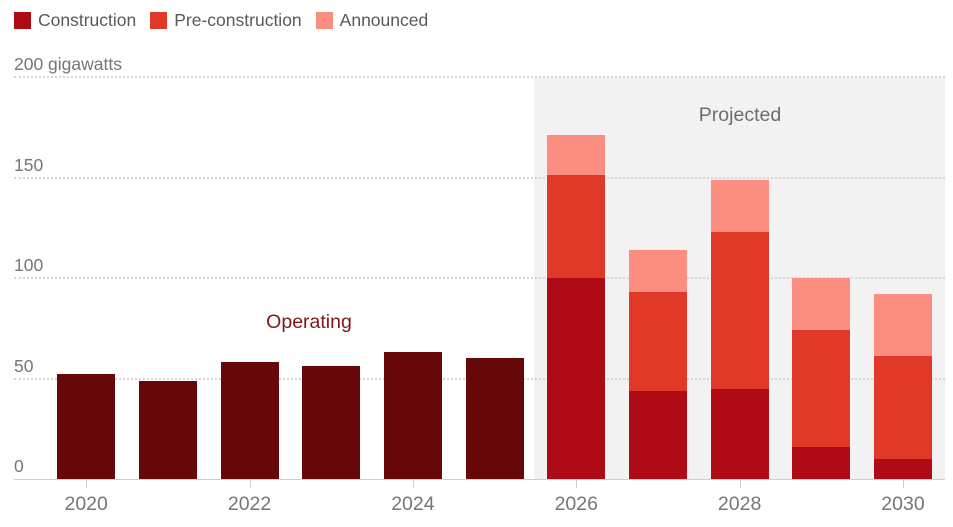 This screenshot has width=953, height=527. I want to click on x-axis-line, so click(479, 479).